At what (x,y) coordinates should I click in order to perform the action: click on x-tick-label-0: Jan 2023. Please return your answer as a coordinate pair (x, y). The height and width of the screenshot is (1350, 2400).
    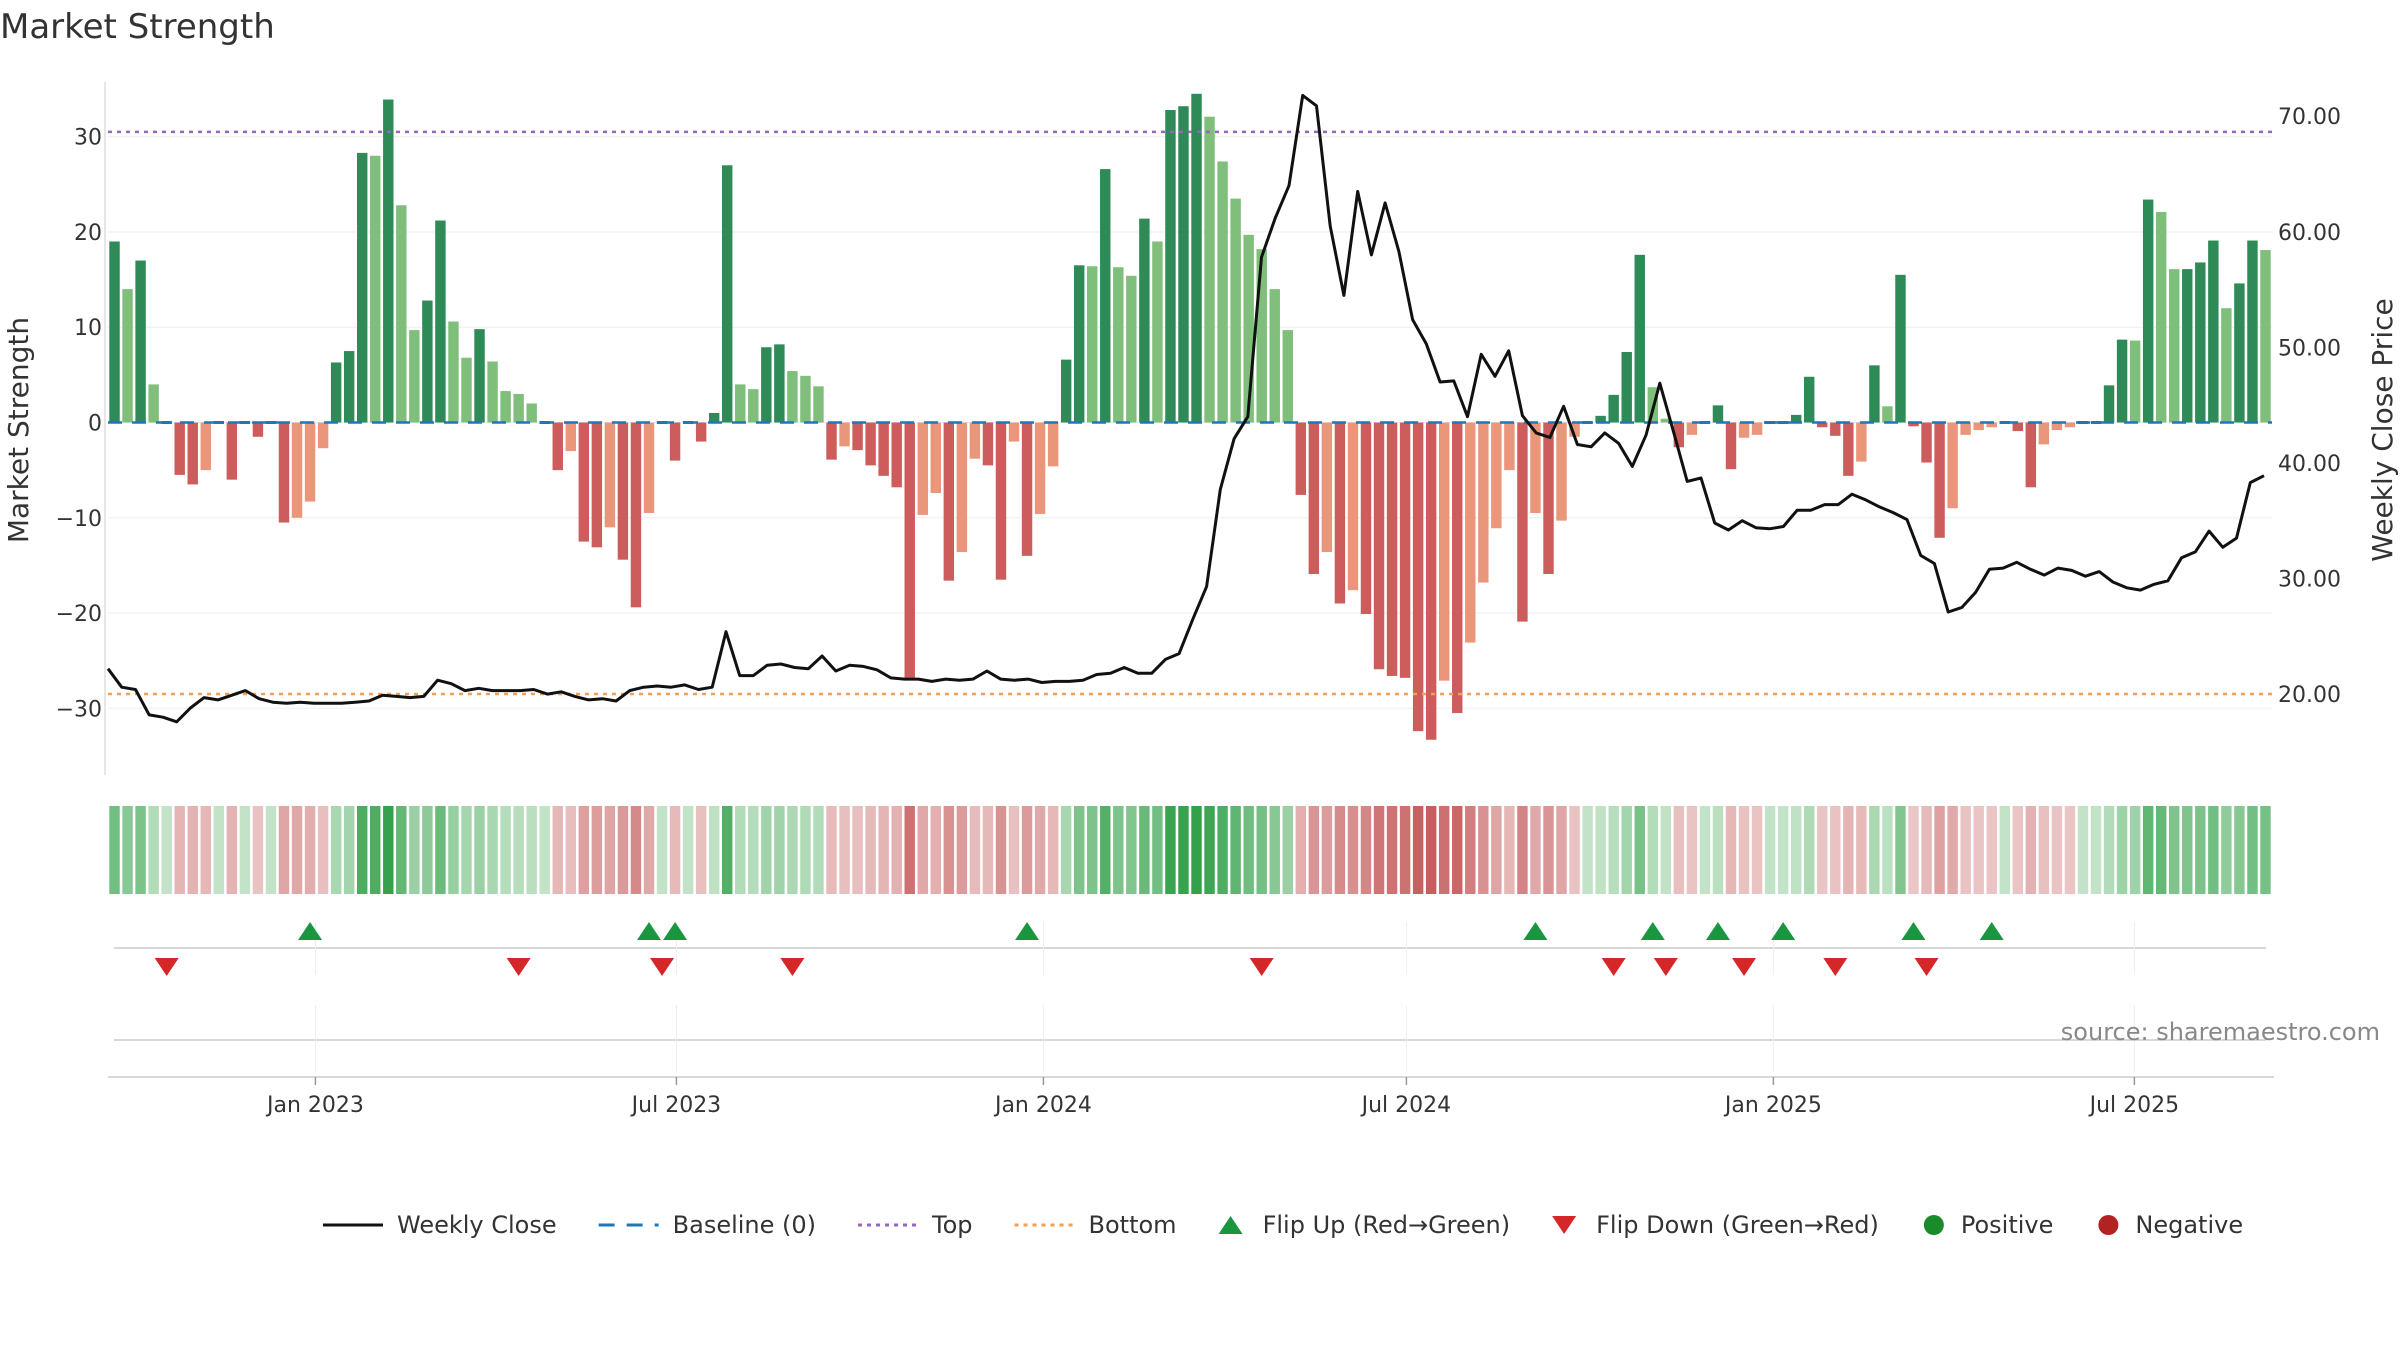
    Looking at the image, I should click on (314, 1105).